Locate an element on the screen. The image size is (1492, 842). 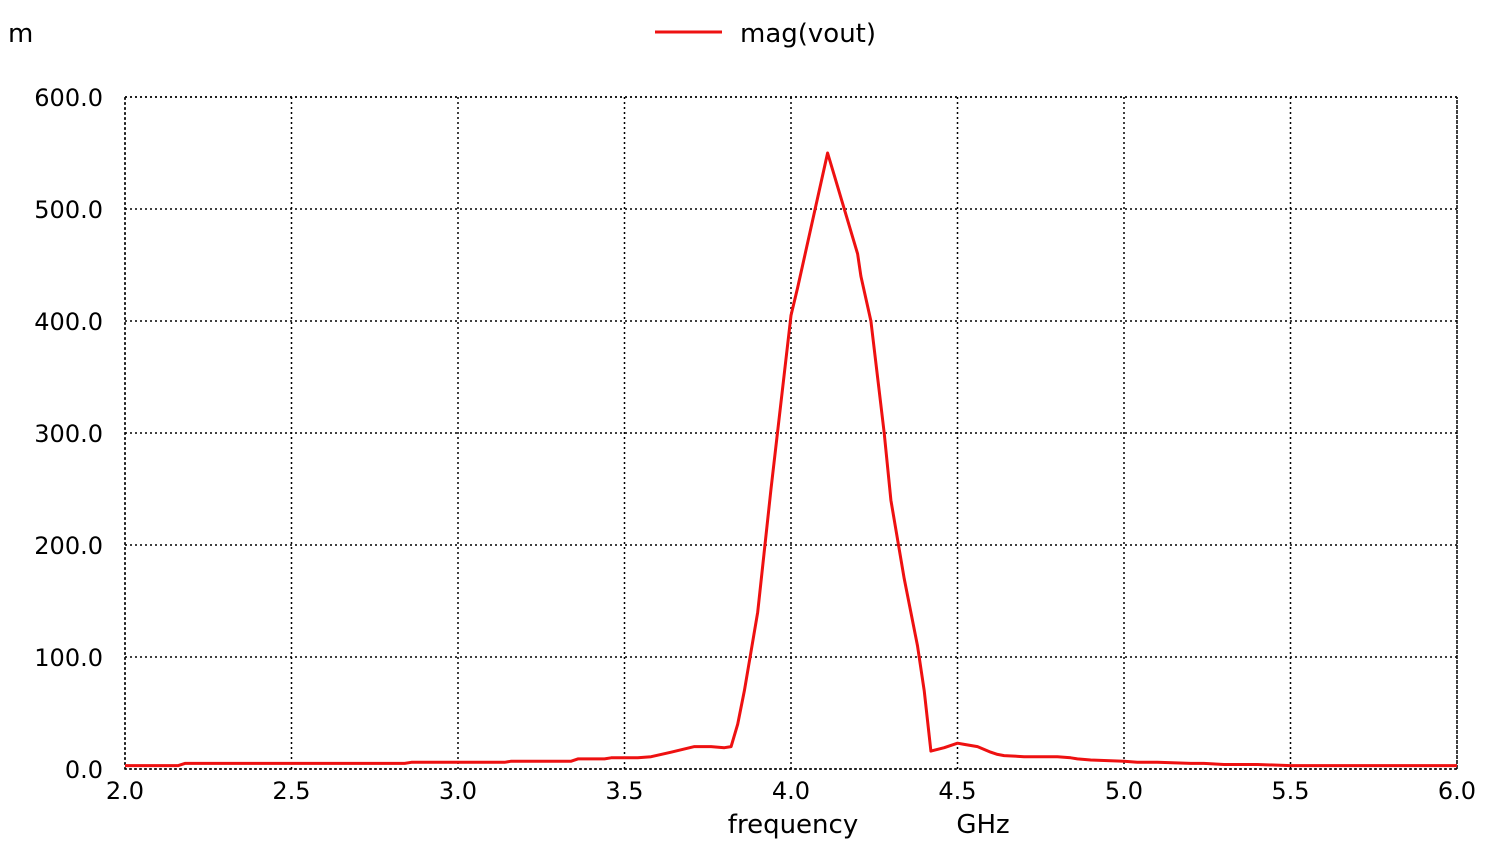
y-tick-label: 600.0 is located at coordinates (68, 98).